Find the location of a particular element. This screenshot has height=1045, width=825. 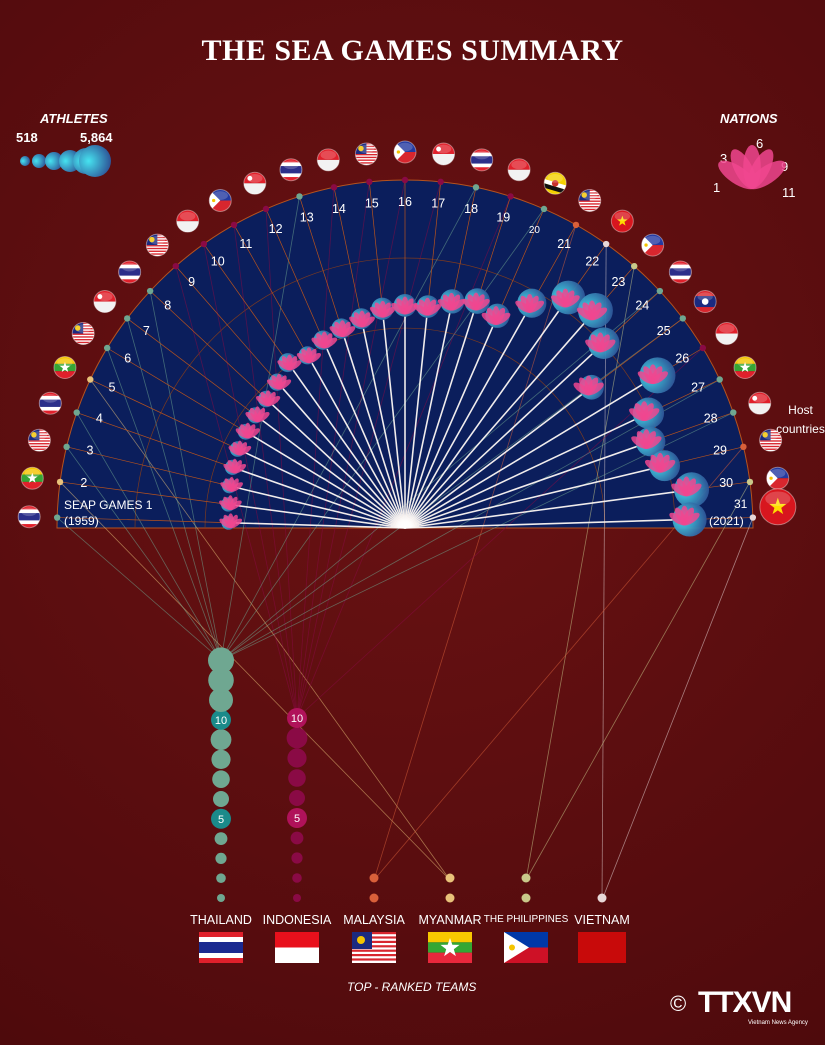

team-name-thailand: THAILAND is located at coordinates (221, 920).